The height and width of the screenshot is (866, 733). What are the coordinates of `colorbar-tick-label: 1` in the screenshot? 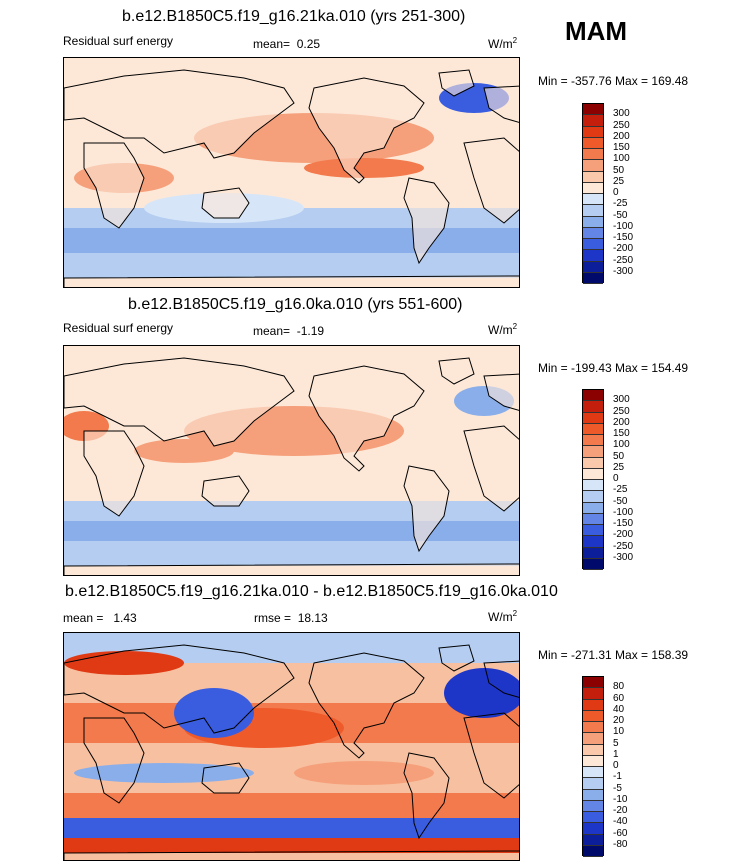 It's located at (616, 754).